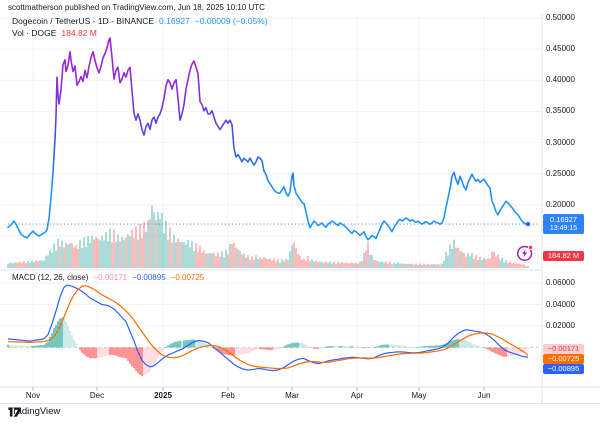 The image size is (600, 425). I want to click on price-tick-label: 0.20000, so click(560, 204).